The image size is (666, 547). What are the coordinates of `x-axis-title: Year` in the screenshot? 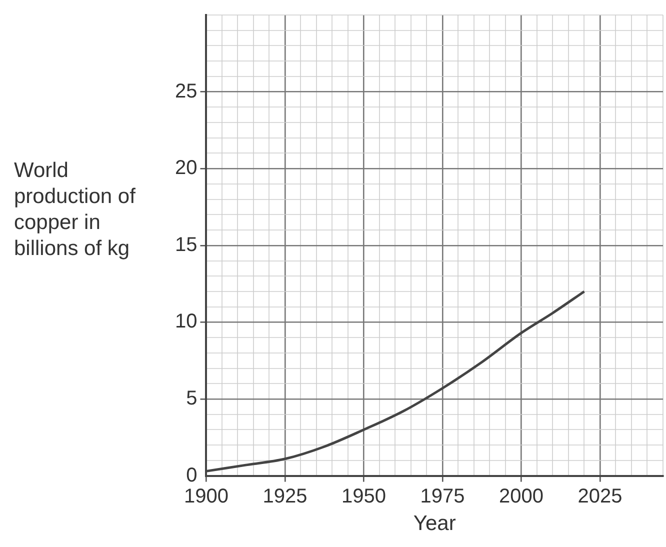 It's located at (434, 524).